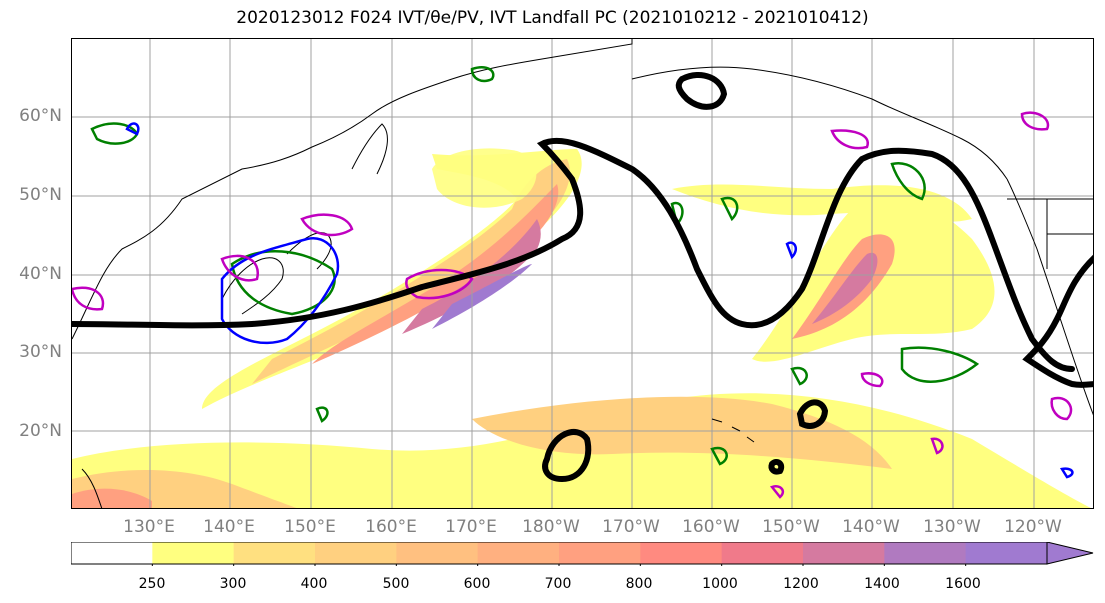 The image size is (1105, 603). Describe the element at coordinates (40, 195) in the screenshot. I see `lat-label-50n: 50°N` at that location.